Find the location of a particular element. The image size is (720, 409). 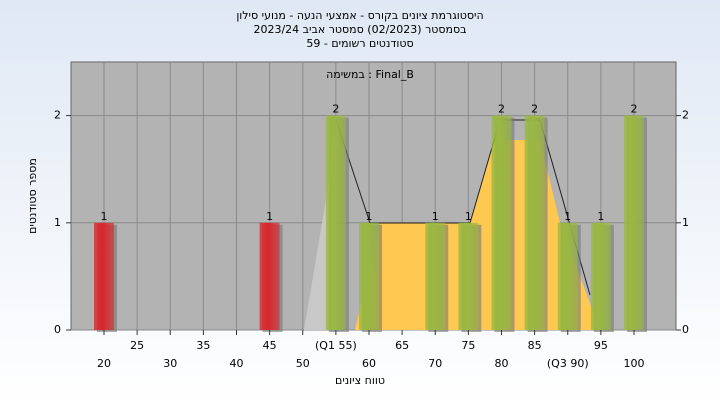

x-tick-label: 80 is located at coordinates (502, 363).